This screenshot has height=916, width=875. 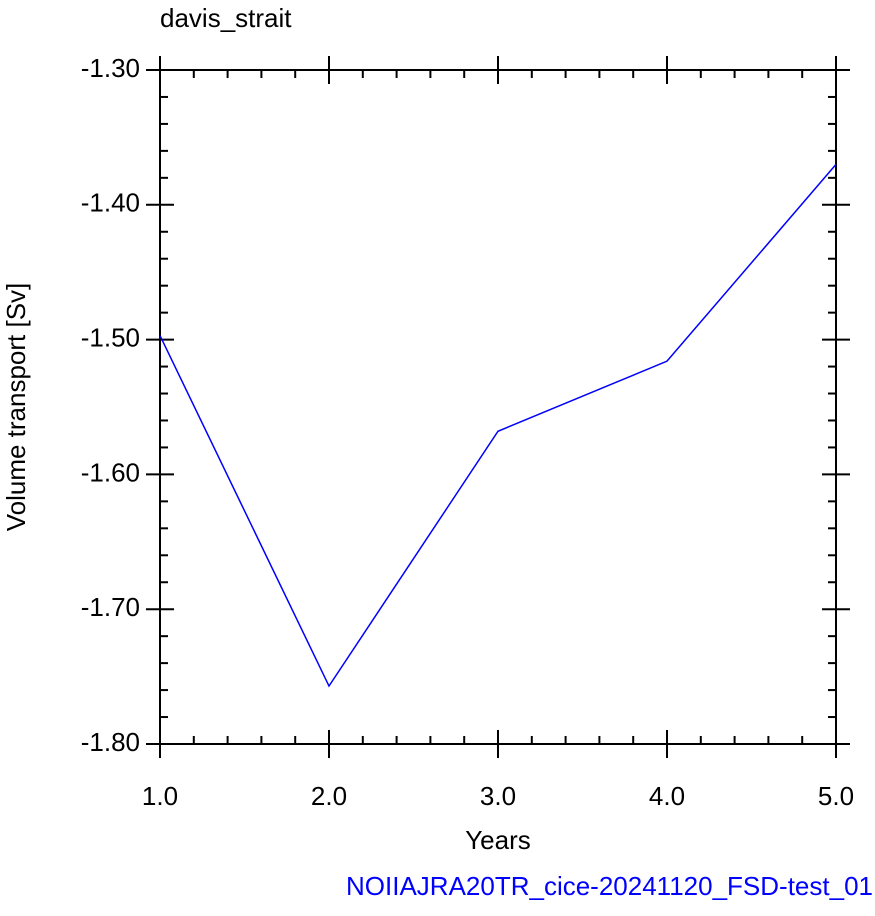 What do you see at coordinates (160, 796) in the screenshot?
I see `x-tick-label: 1.0` at bounding box center [160, 796].